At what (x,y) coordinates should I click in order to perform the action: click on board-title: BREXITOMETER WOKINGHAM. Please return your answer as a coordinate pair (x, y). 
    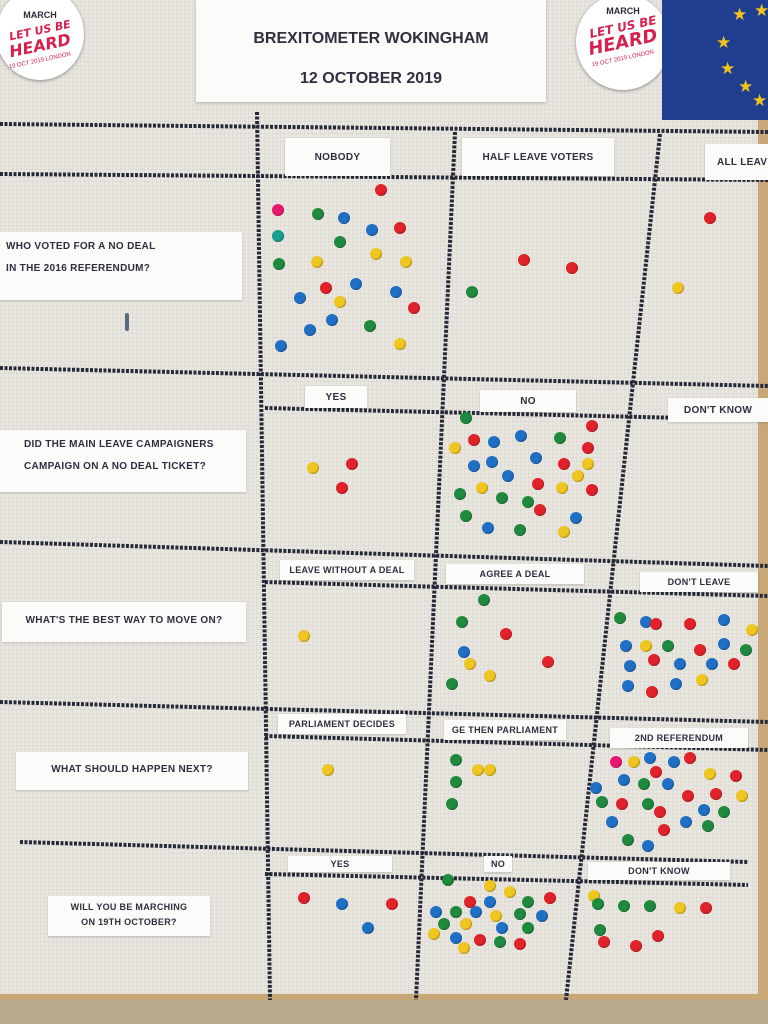
    Looking at the image, I should click on (371, 38).